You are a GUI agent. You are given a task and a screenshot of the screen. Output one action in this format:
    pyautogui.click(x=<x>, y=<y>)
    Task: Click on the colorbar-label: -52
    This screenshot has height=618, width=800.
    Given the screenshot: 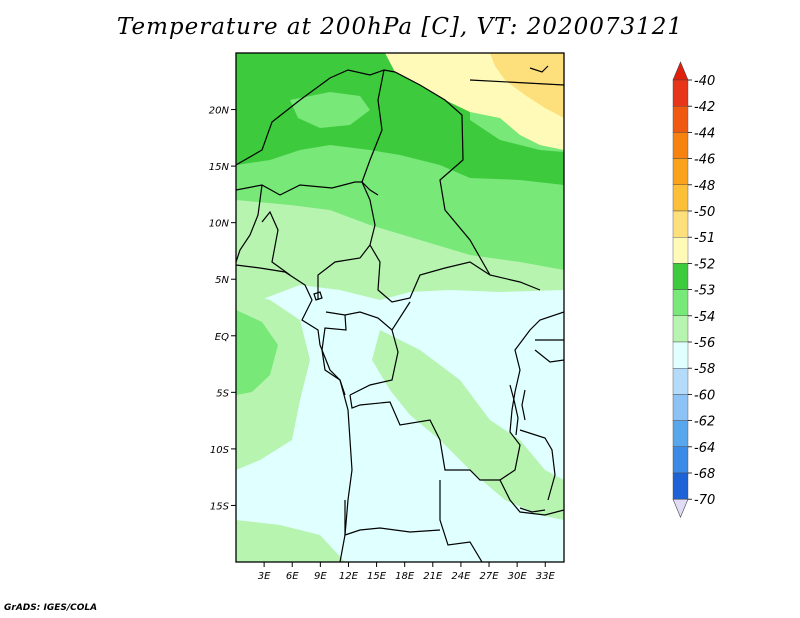 What is the action you would take?
    pyautogui.click(x=704, y=264)
    